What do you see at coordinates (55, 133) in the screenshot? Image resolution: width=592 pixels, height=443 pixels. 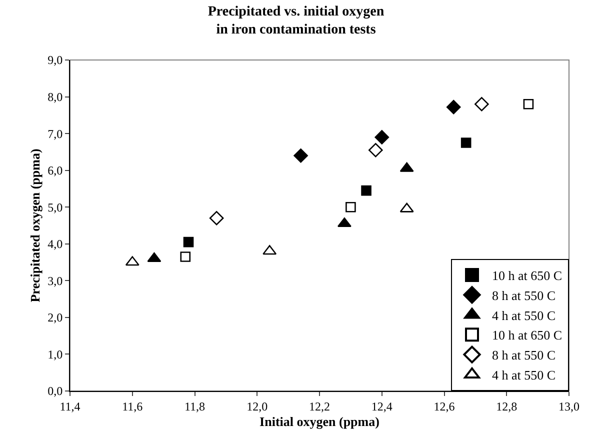 I see `y-tick-label: 7,0` at bounding box center [55, 133].